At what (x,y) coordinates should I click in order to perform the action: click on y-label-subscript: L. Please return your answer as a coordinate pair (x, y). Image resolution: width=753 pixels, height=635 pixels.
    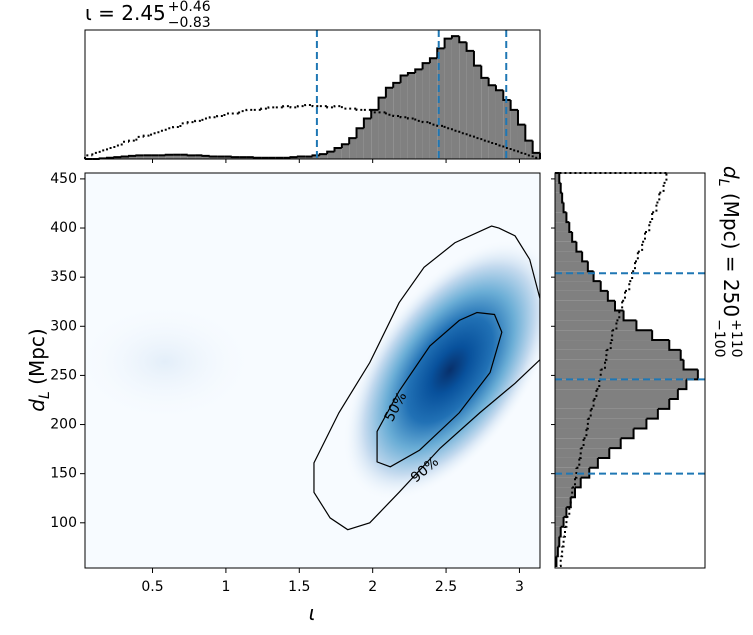
    Looking at the image, I should click on (45, 395).